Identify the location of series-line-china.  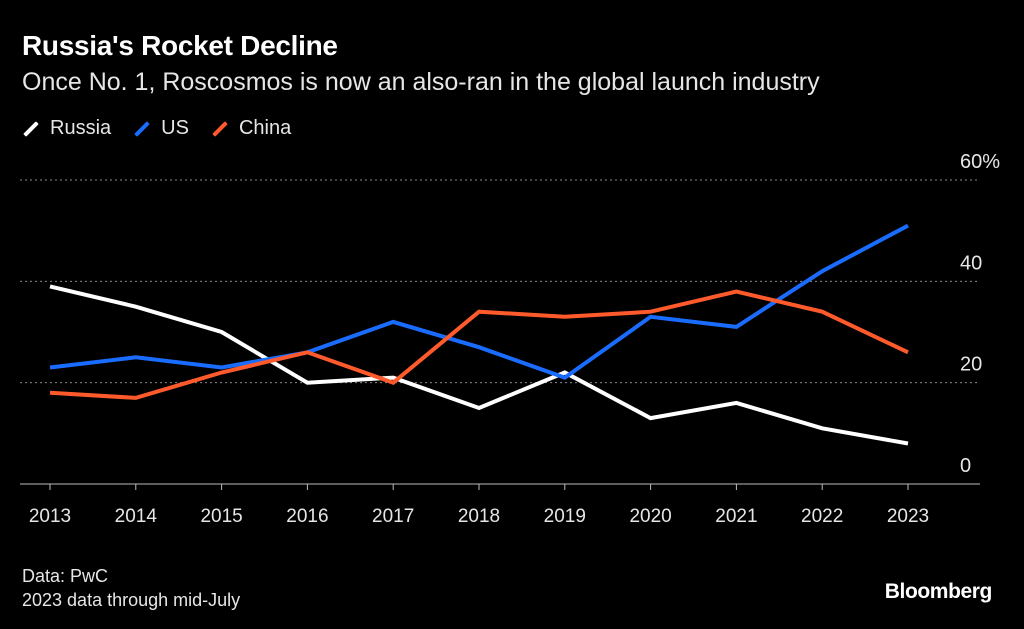
(479, 344).